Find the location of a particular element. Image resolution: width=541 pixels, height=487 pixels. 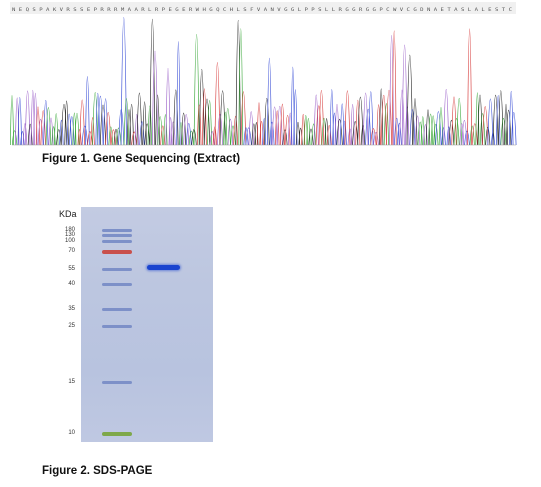

marker-label-70: 70 is located at coordinates (71, 251).